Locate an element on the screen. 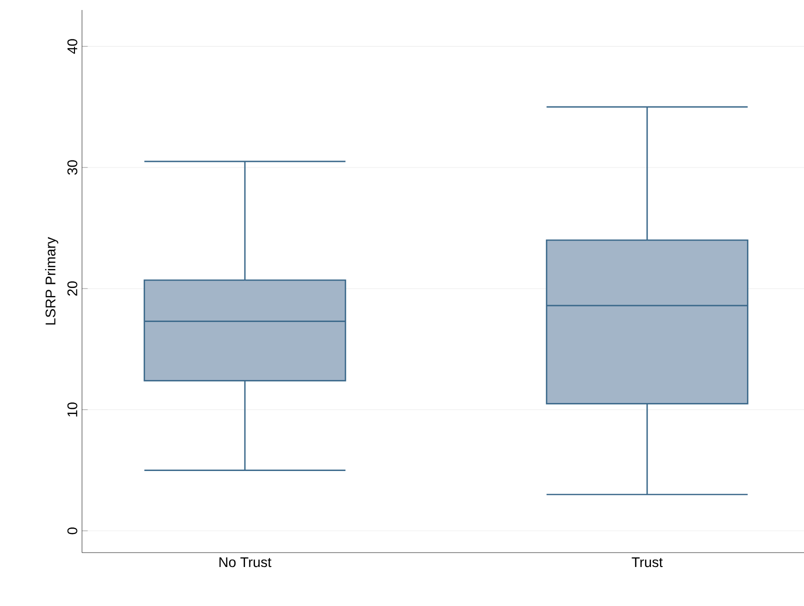 This screenshot has width=804, height=606. y-tick-label: 10 is located at coordinates (72, 409).